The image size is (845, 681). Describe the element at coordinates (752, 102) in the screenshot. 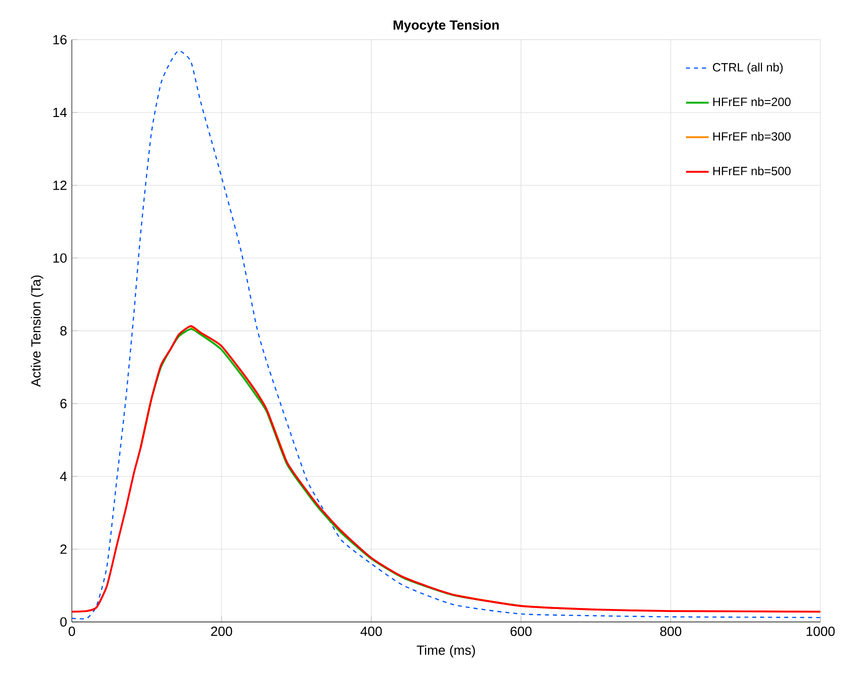

I see `legend-label: HFrEF nb=200` at that location.